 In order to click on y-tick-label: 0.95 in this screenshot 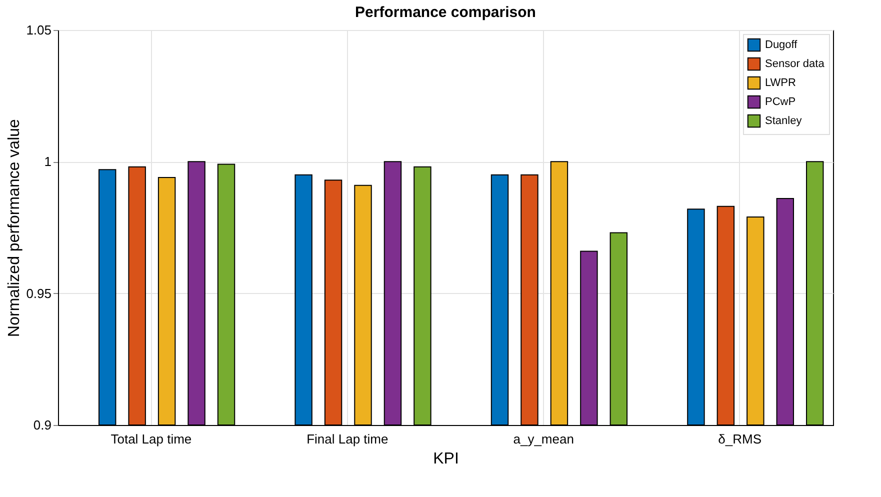, I will do `click(39, 293)`.